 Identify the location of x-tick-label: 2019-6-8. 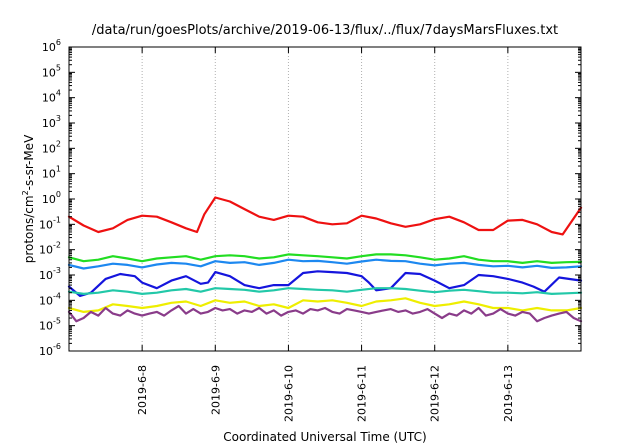
(142, 390).